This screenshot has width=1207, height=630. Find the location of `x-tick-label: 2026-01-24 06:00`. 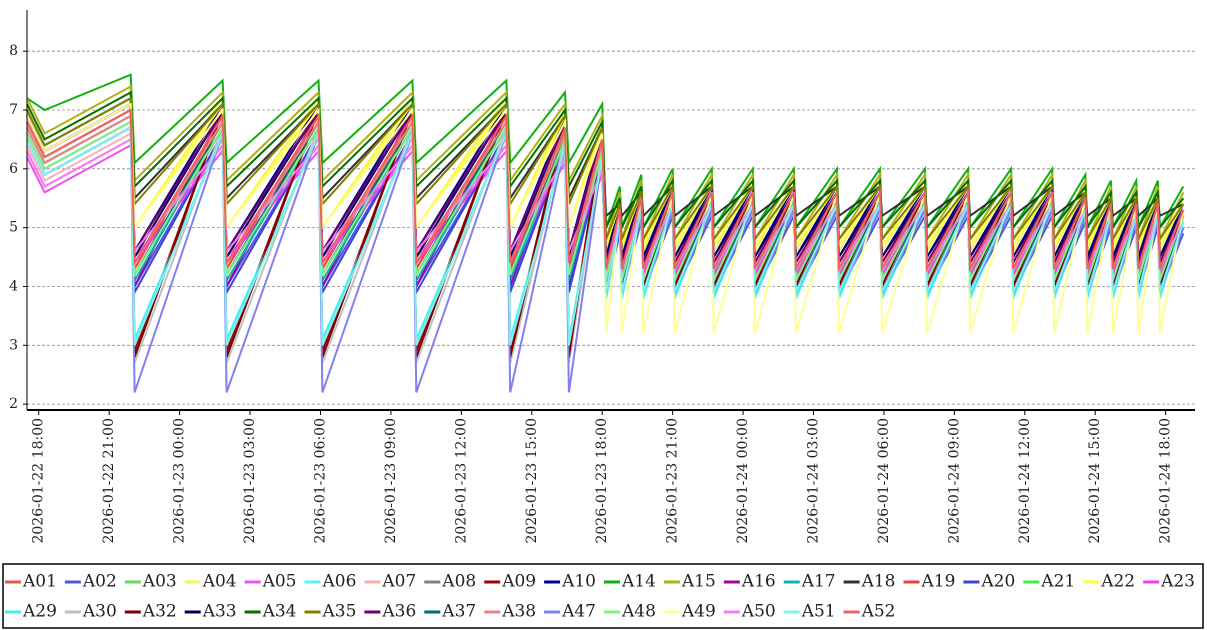

x-tick-label: 2026-01-24 06:00 is located at coordinates (884, 481).